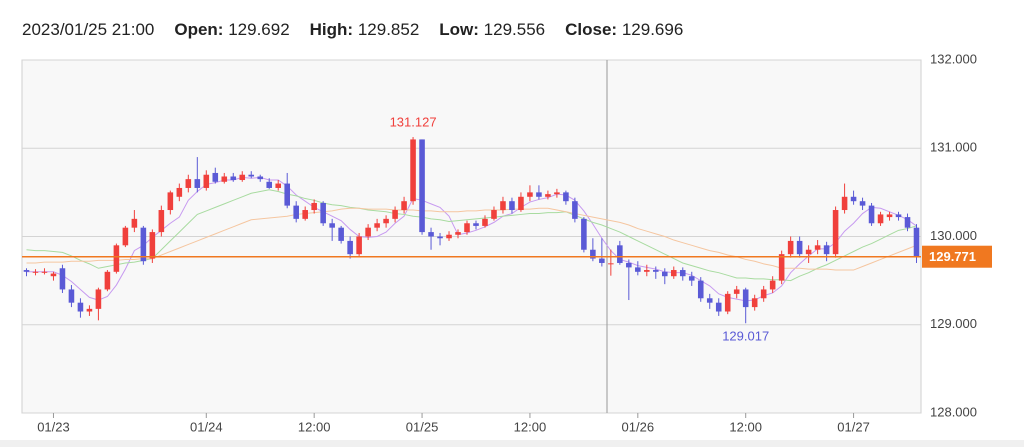  What do you see at coordinates (459, 29) in the screenshot?
I see `field-label: Low:` at bounding box center [459, 29].